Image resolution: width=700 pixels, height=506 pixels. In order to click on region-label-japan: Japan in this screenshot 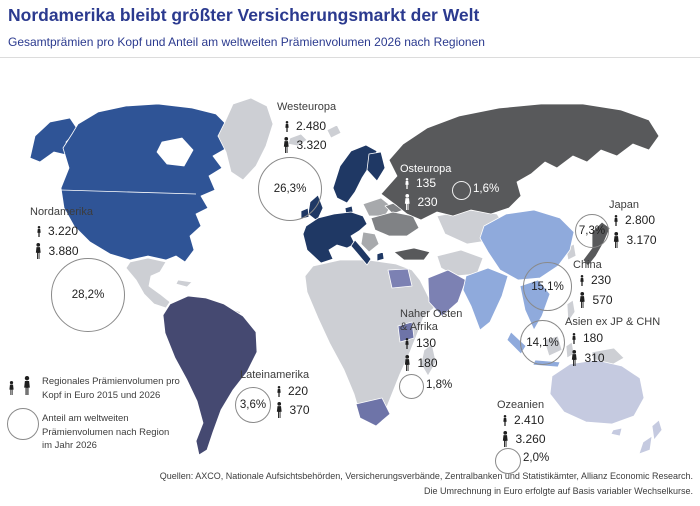, I will do `click(624, 205)`.